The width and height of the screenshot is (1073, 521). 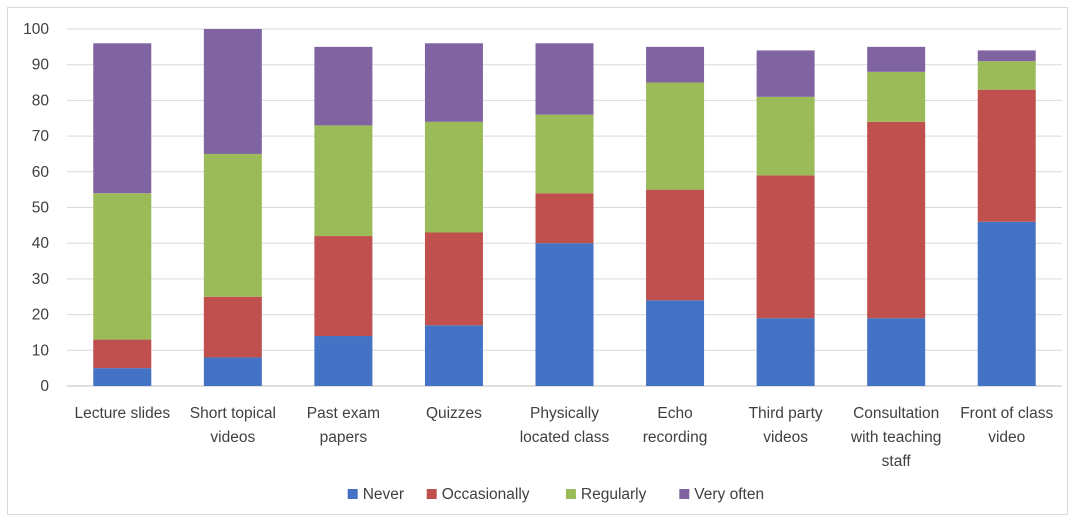 What do you see at coordinates (431, 494) in the screenshot?
I see `legend-swatch-occasionally` at bounding box center [431, 494].